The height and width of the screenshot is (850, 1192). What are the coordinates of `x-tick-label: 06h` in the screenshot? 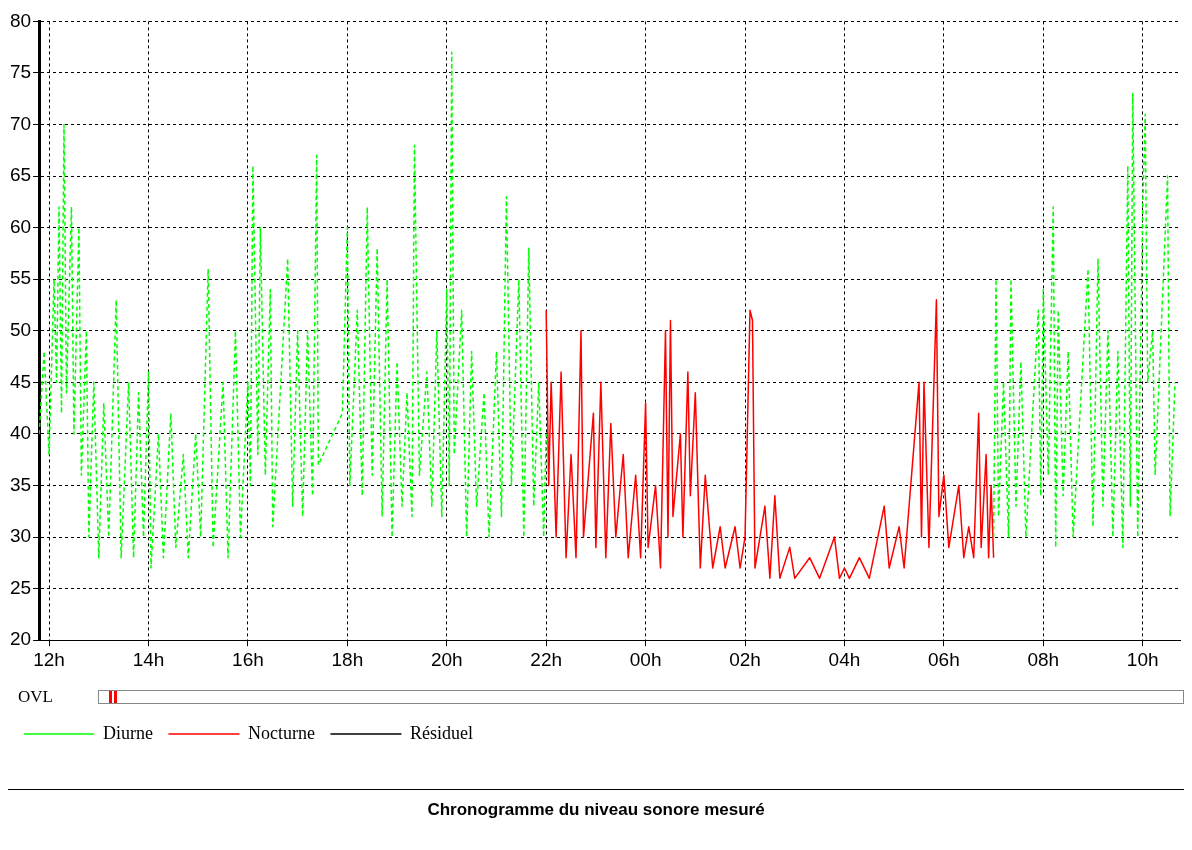 It's located at (944, 659).